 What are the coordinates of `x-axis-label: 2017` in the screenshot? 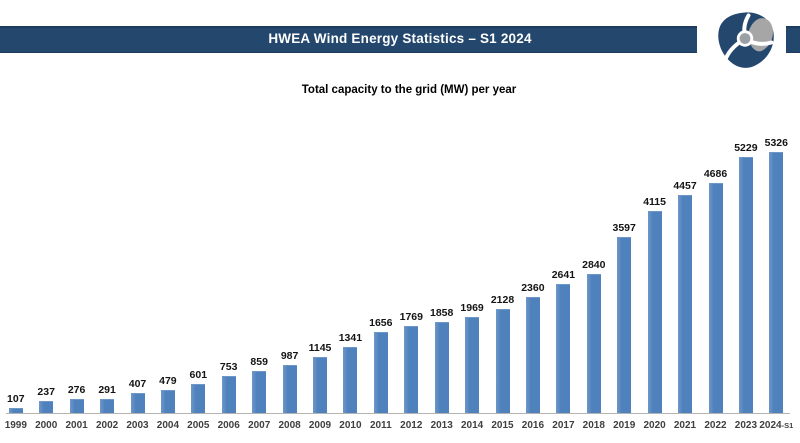 It's located at (563, 425).